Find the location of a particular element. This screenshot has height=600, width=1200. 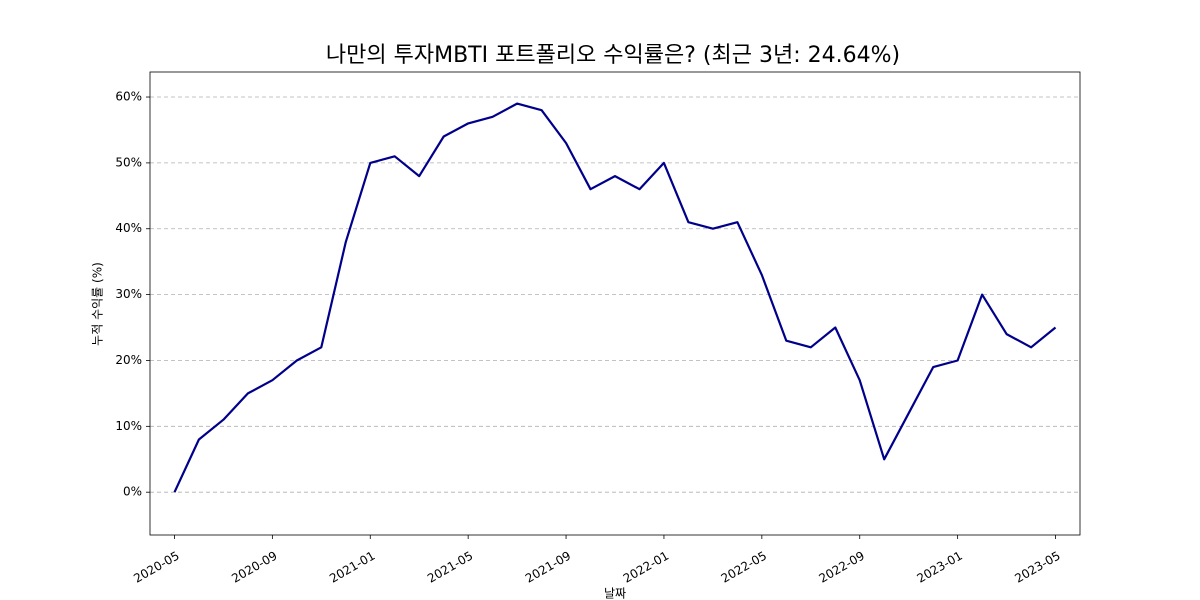

y-tick-label: 30% is located at coordinates (128, 294).